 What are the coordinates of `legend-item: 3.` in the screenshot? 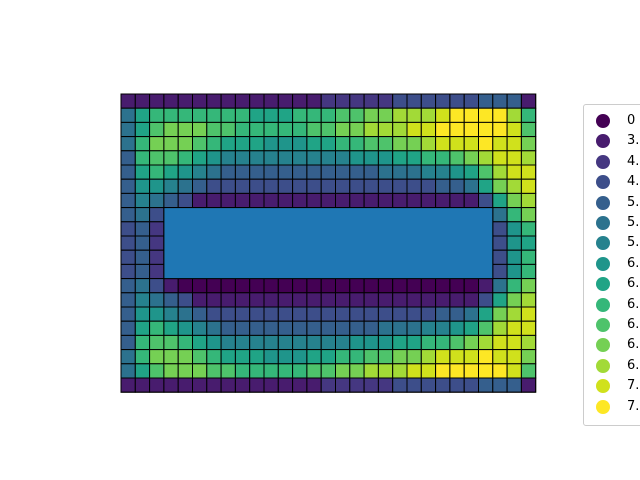 It's located at (618, 142).